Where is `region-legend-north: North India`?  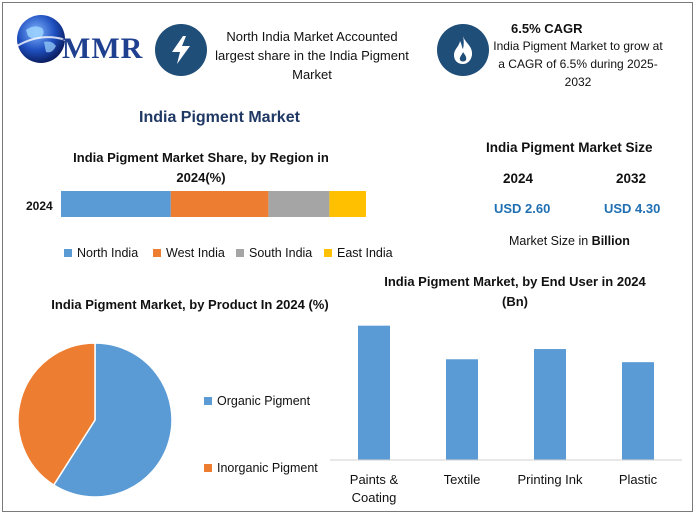 region-legend-north: North India is located at coordinates (101, 253).